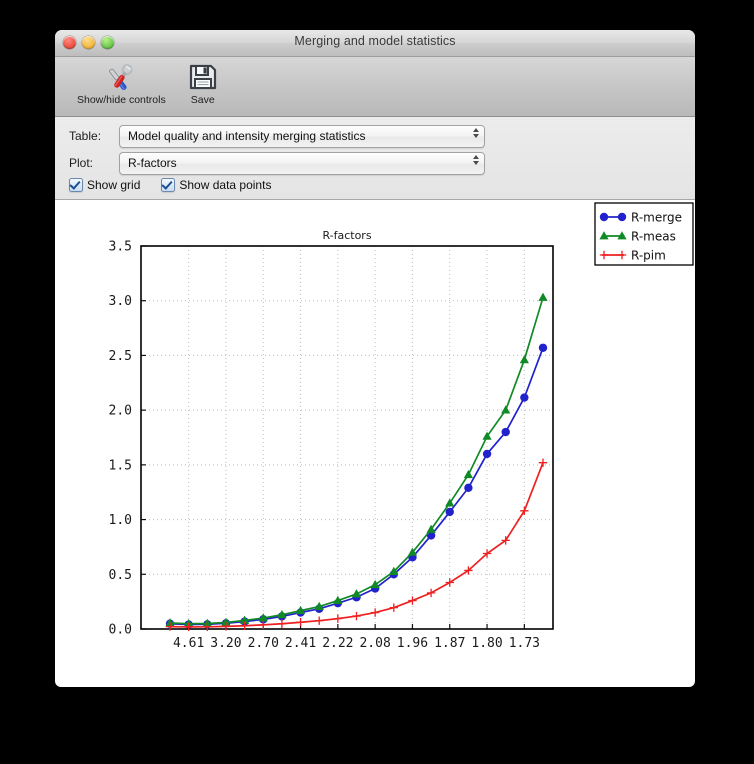  I want to click on y-axis-tick-label: 2.0, so click(120, 411).